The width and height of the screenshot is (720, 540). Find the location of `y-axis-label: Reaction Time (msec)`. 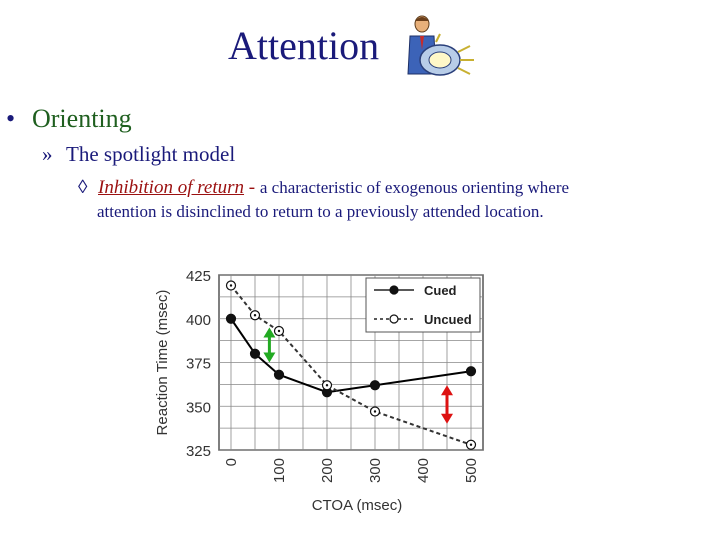

y-axis-label: Reaction Time (msec) is located at coordinates (162, 363).